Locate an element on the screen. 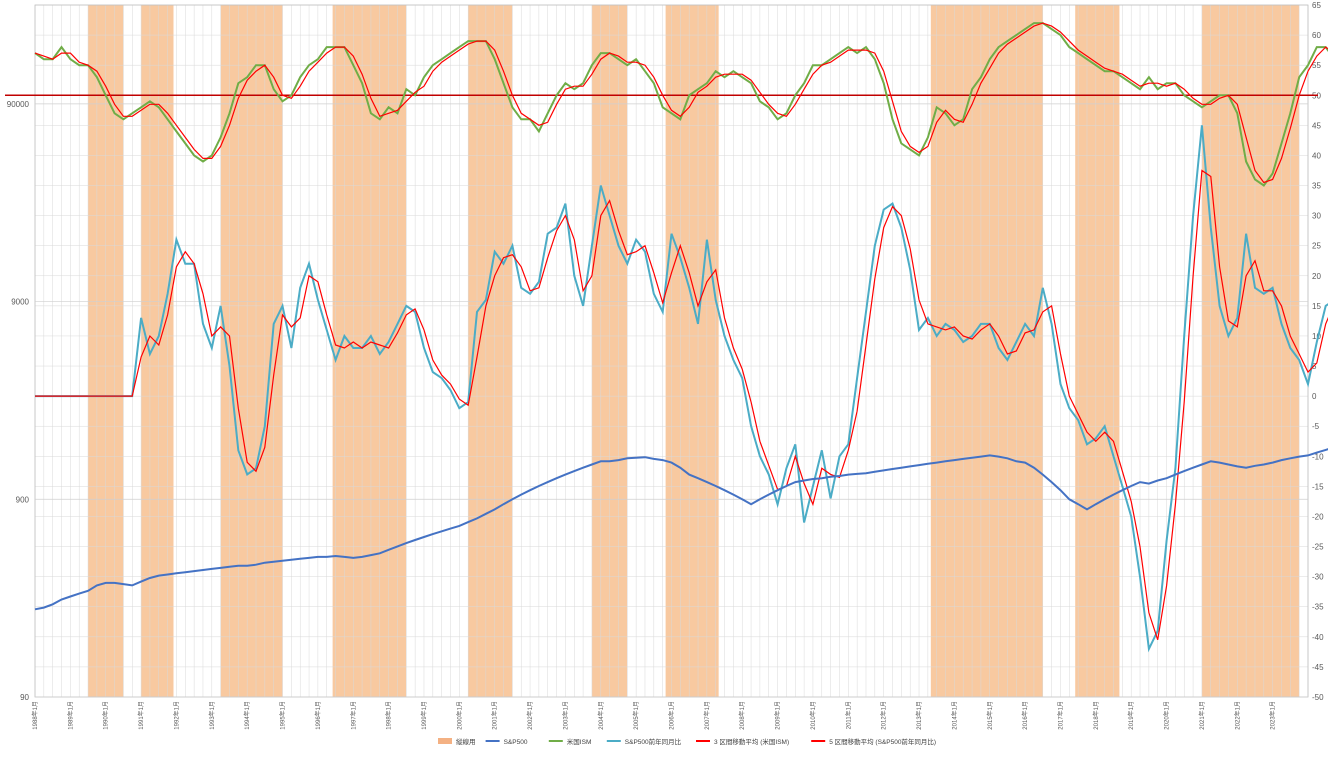 The image size is (1328, 759). legend-label: S&P500 is located at coordinates (516, 742).